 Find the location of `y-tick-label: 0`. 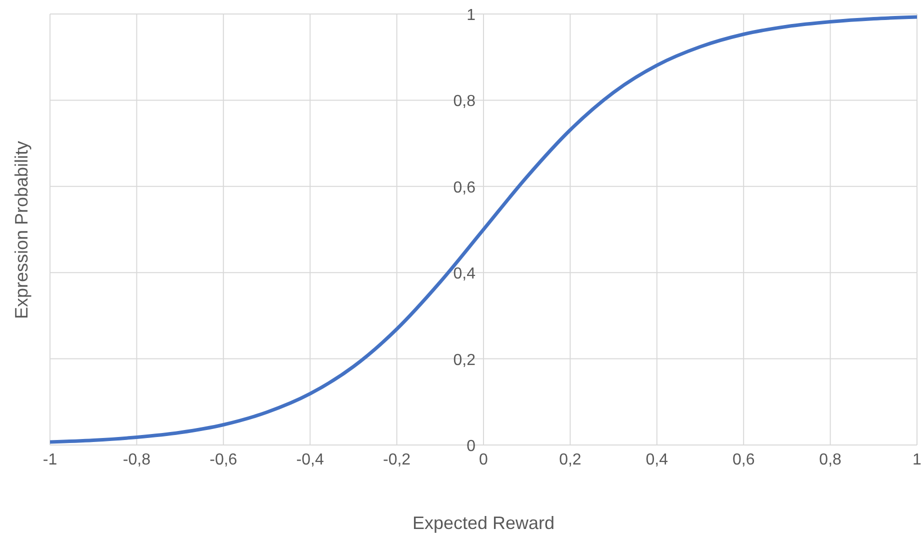

y-tick-label: 0 is located at coordinates (471, 446).